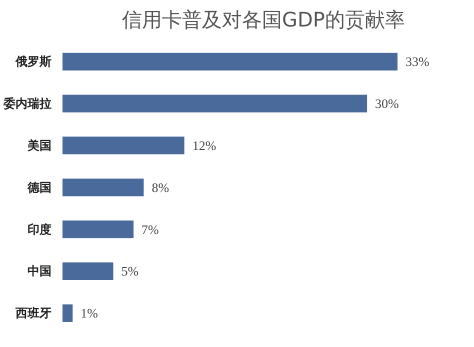 This screenshot has height=347, width=474. Describe the element at coordinates (204, 145) in the screenshot. I see `data-label: 12%` at that location.